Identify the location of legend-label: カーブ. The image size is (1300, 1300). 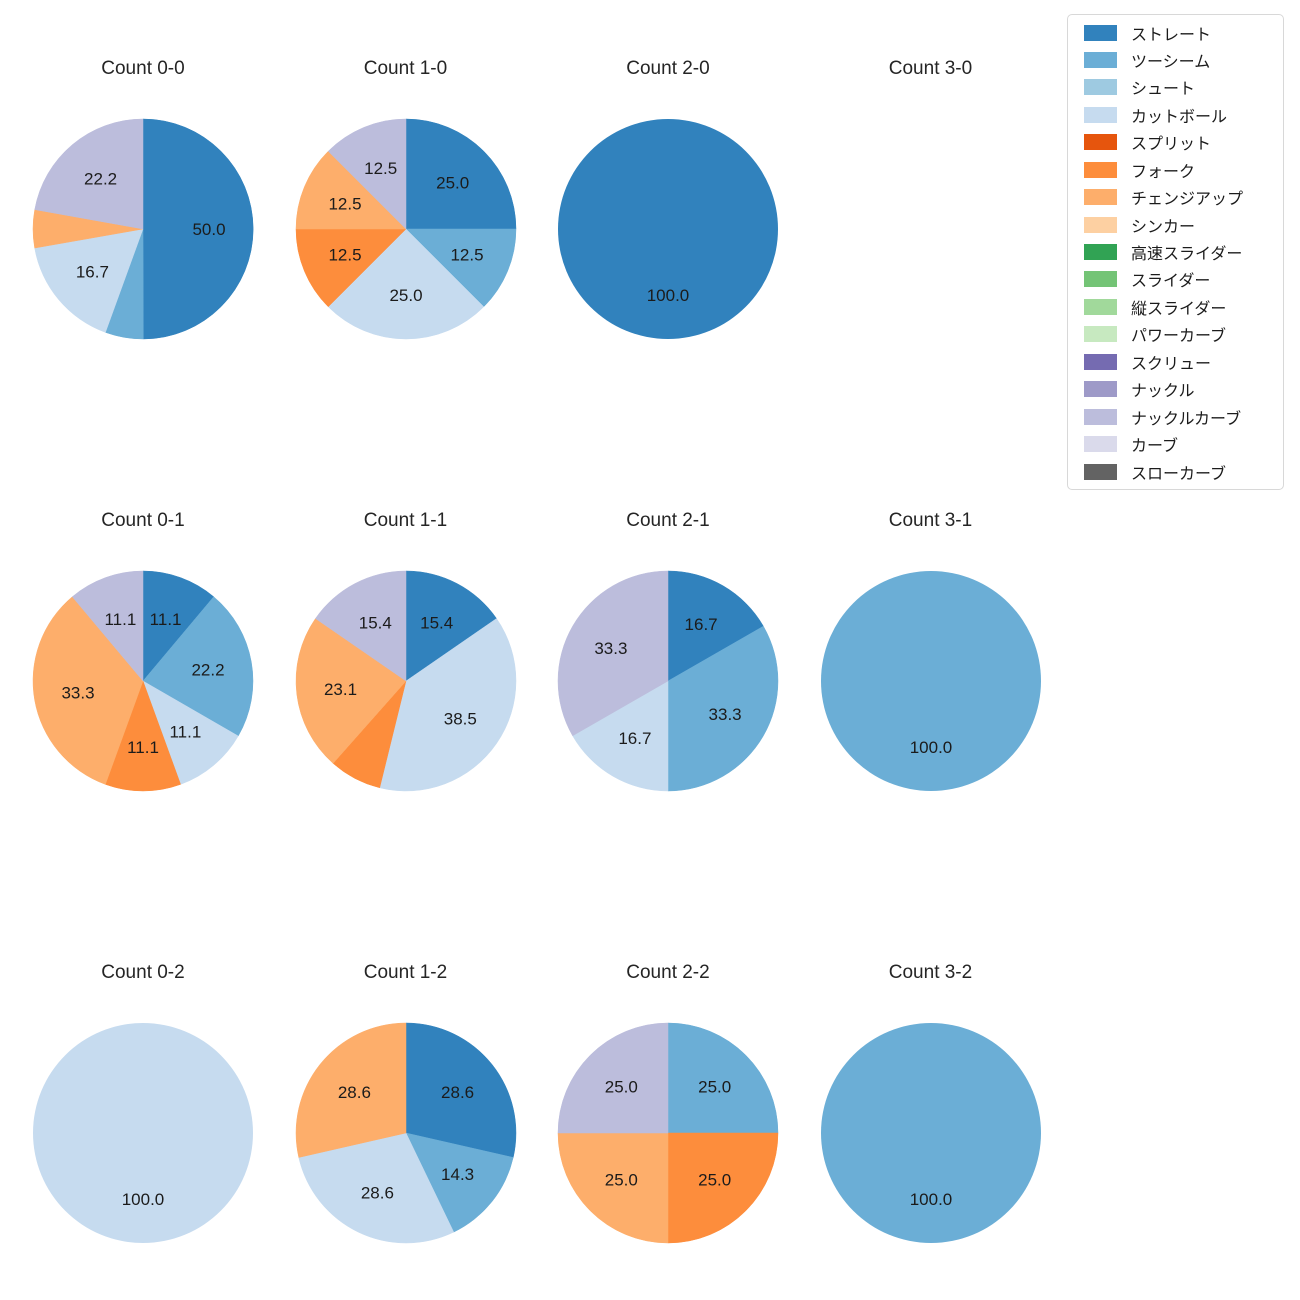
(1155, 447).